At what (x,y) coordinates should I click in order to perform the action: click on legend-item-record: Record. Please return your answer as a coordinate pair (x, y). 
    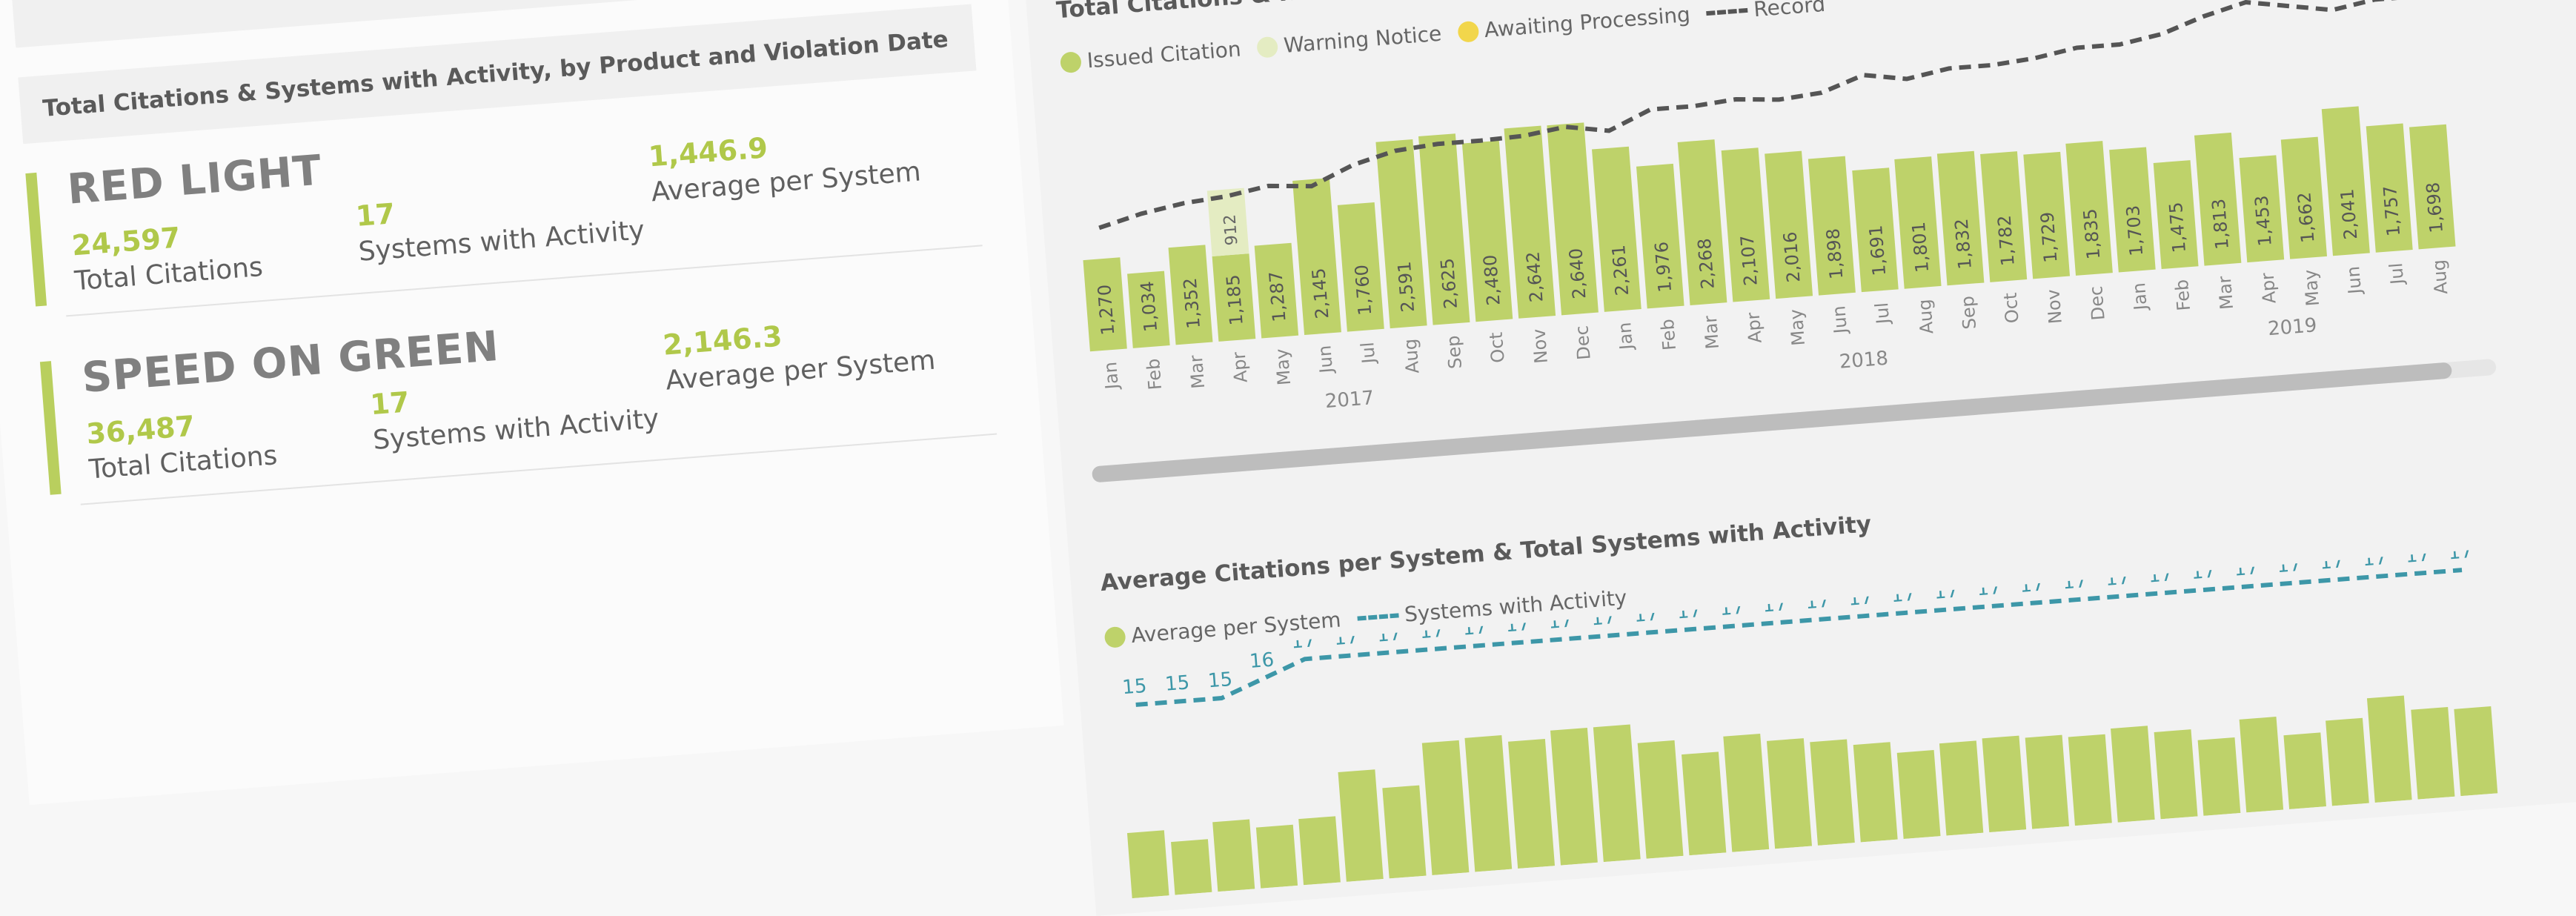
    Looking at the image, I should click on (1765, 12).